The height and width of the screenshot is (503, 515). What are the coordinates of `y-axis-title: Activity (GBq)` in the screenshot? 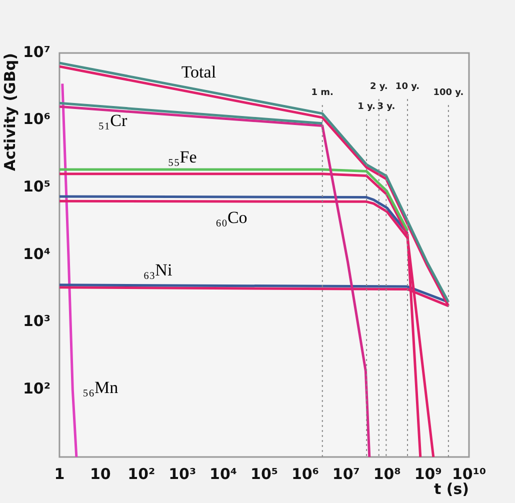 It's located at (9, 112).